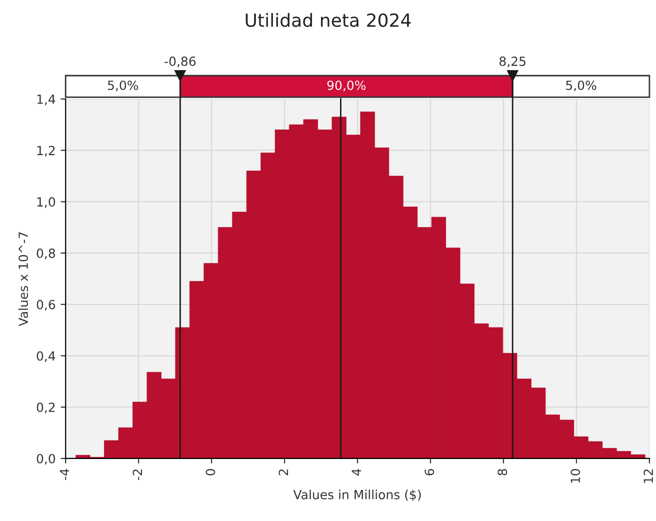  What do you see at coordinates (23, 279) in the screenshot?
I see `y-axis-title: Values x 10^-7` at bounding box center [23, 279].